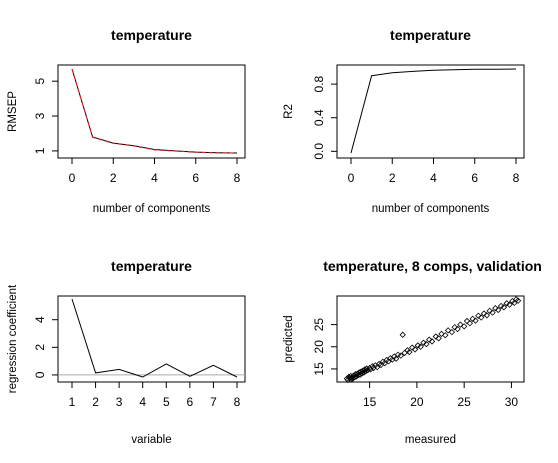 This screenshot has height=463, width=558. I want to click on x-tick-label: 30, so click(512, 402).